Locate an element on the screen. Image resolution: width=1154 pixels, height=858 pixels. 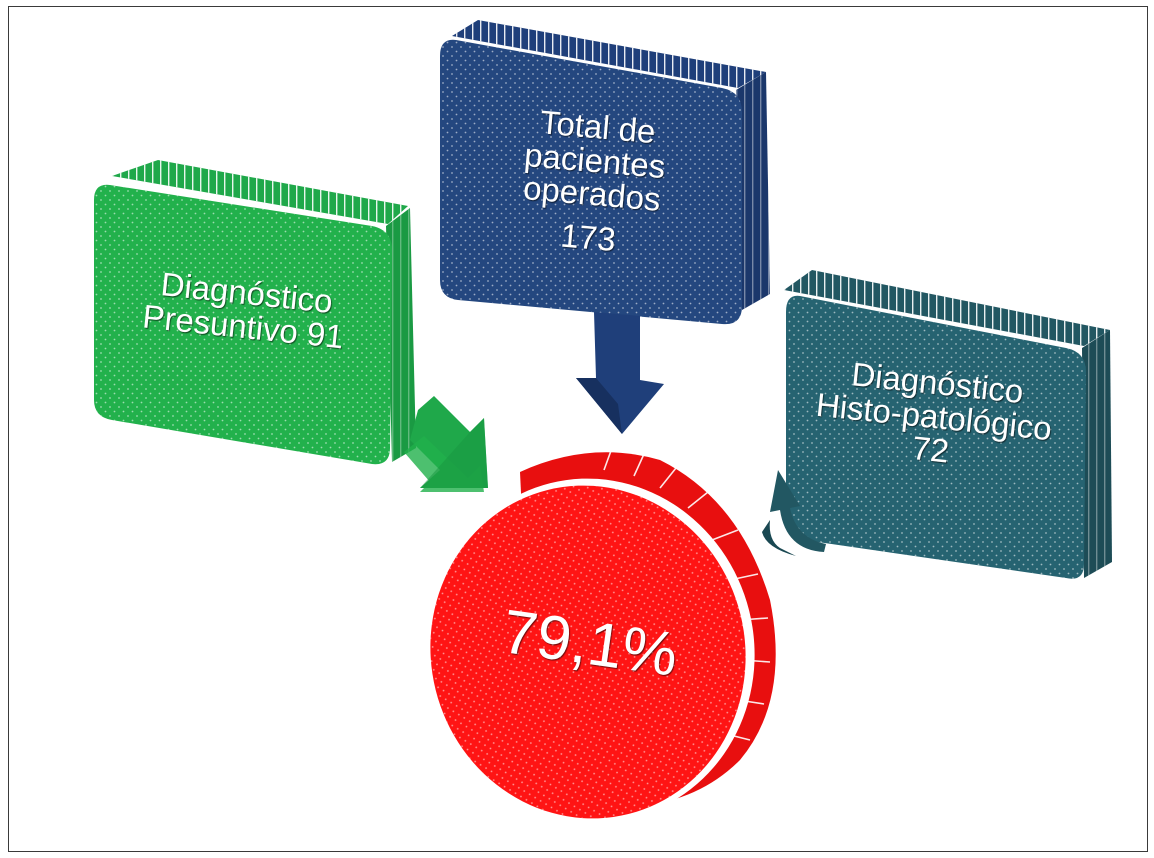
total-label: Total de pacientes operados 173 is located at coordinates (593, 183).